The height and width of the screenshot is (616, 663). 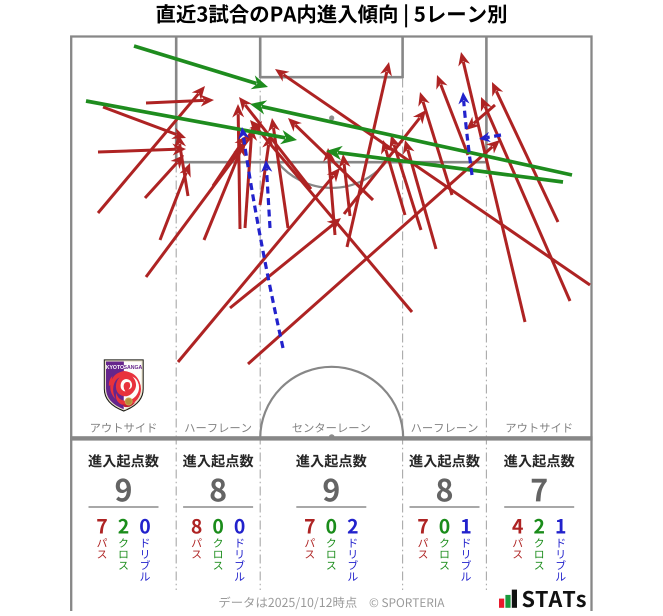 What do you see at coordinates (133, 368) in the screenshot?
I see `svg-text: SANGA` at bounding box center [133, 368].